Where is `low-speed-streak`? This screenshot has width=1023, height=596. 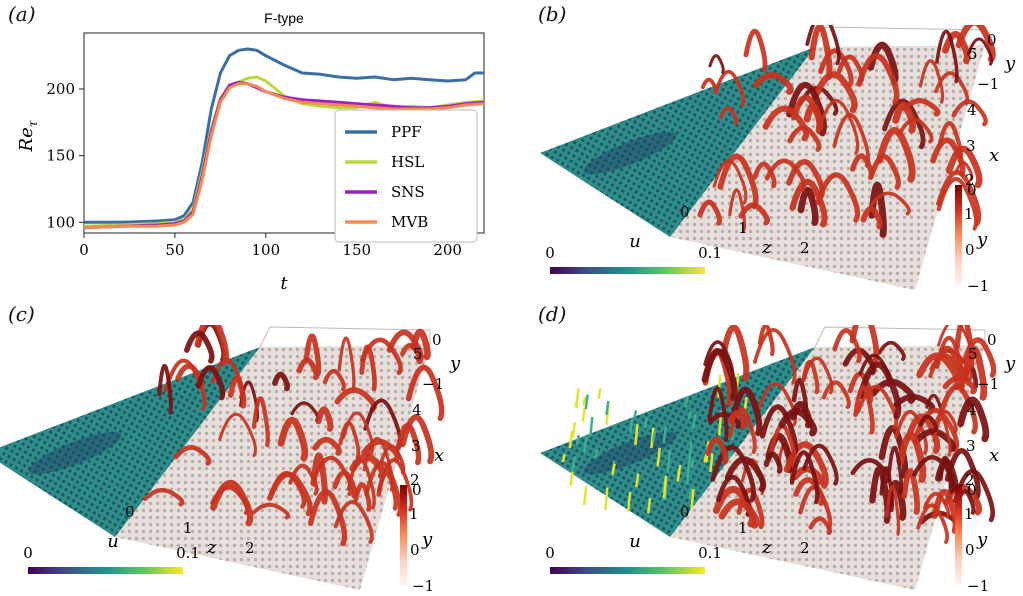 low-speed-streak is located at coordinates (630, 453).